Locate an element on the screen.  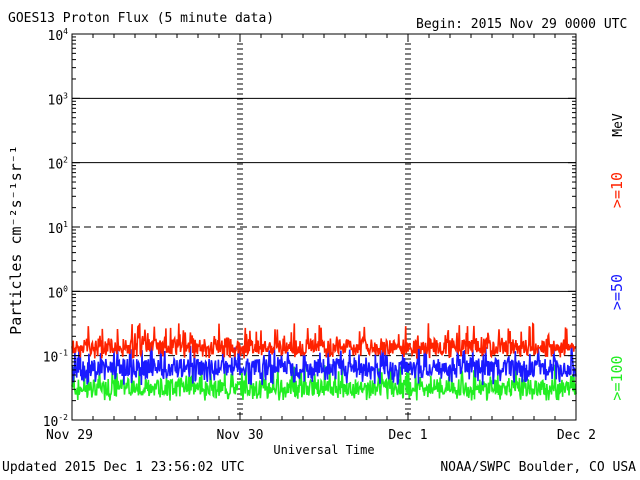
y-tick-label: 10⁴ is located at coordinates (58, 35).